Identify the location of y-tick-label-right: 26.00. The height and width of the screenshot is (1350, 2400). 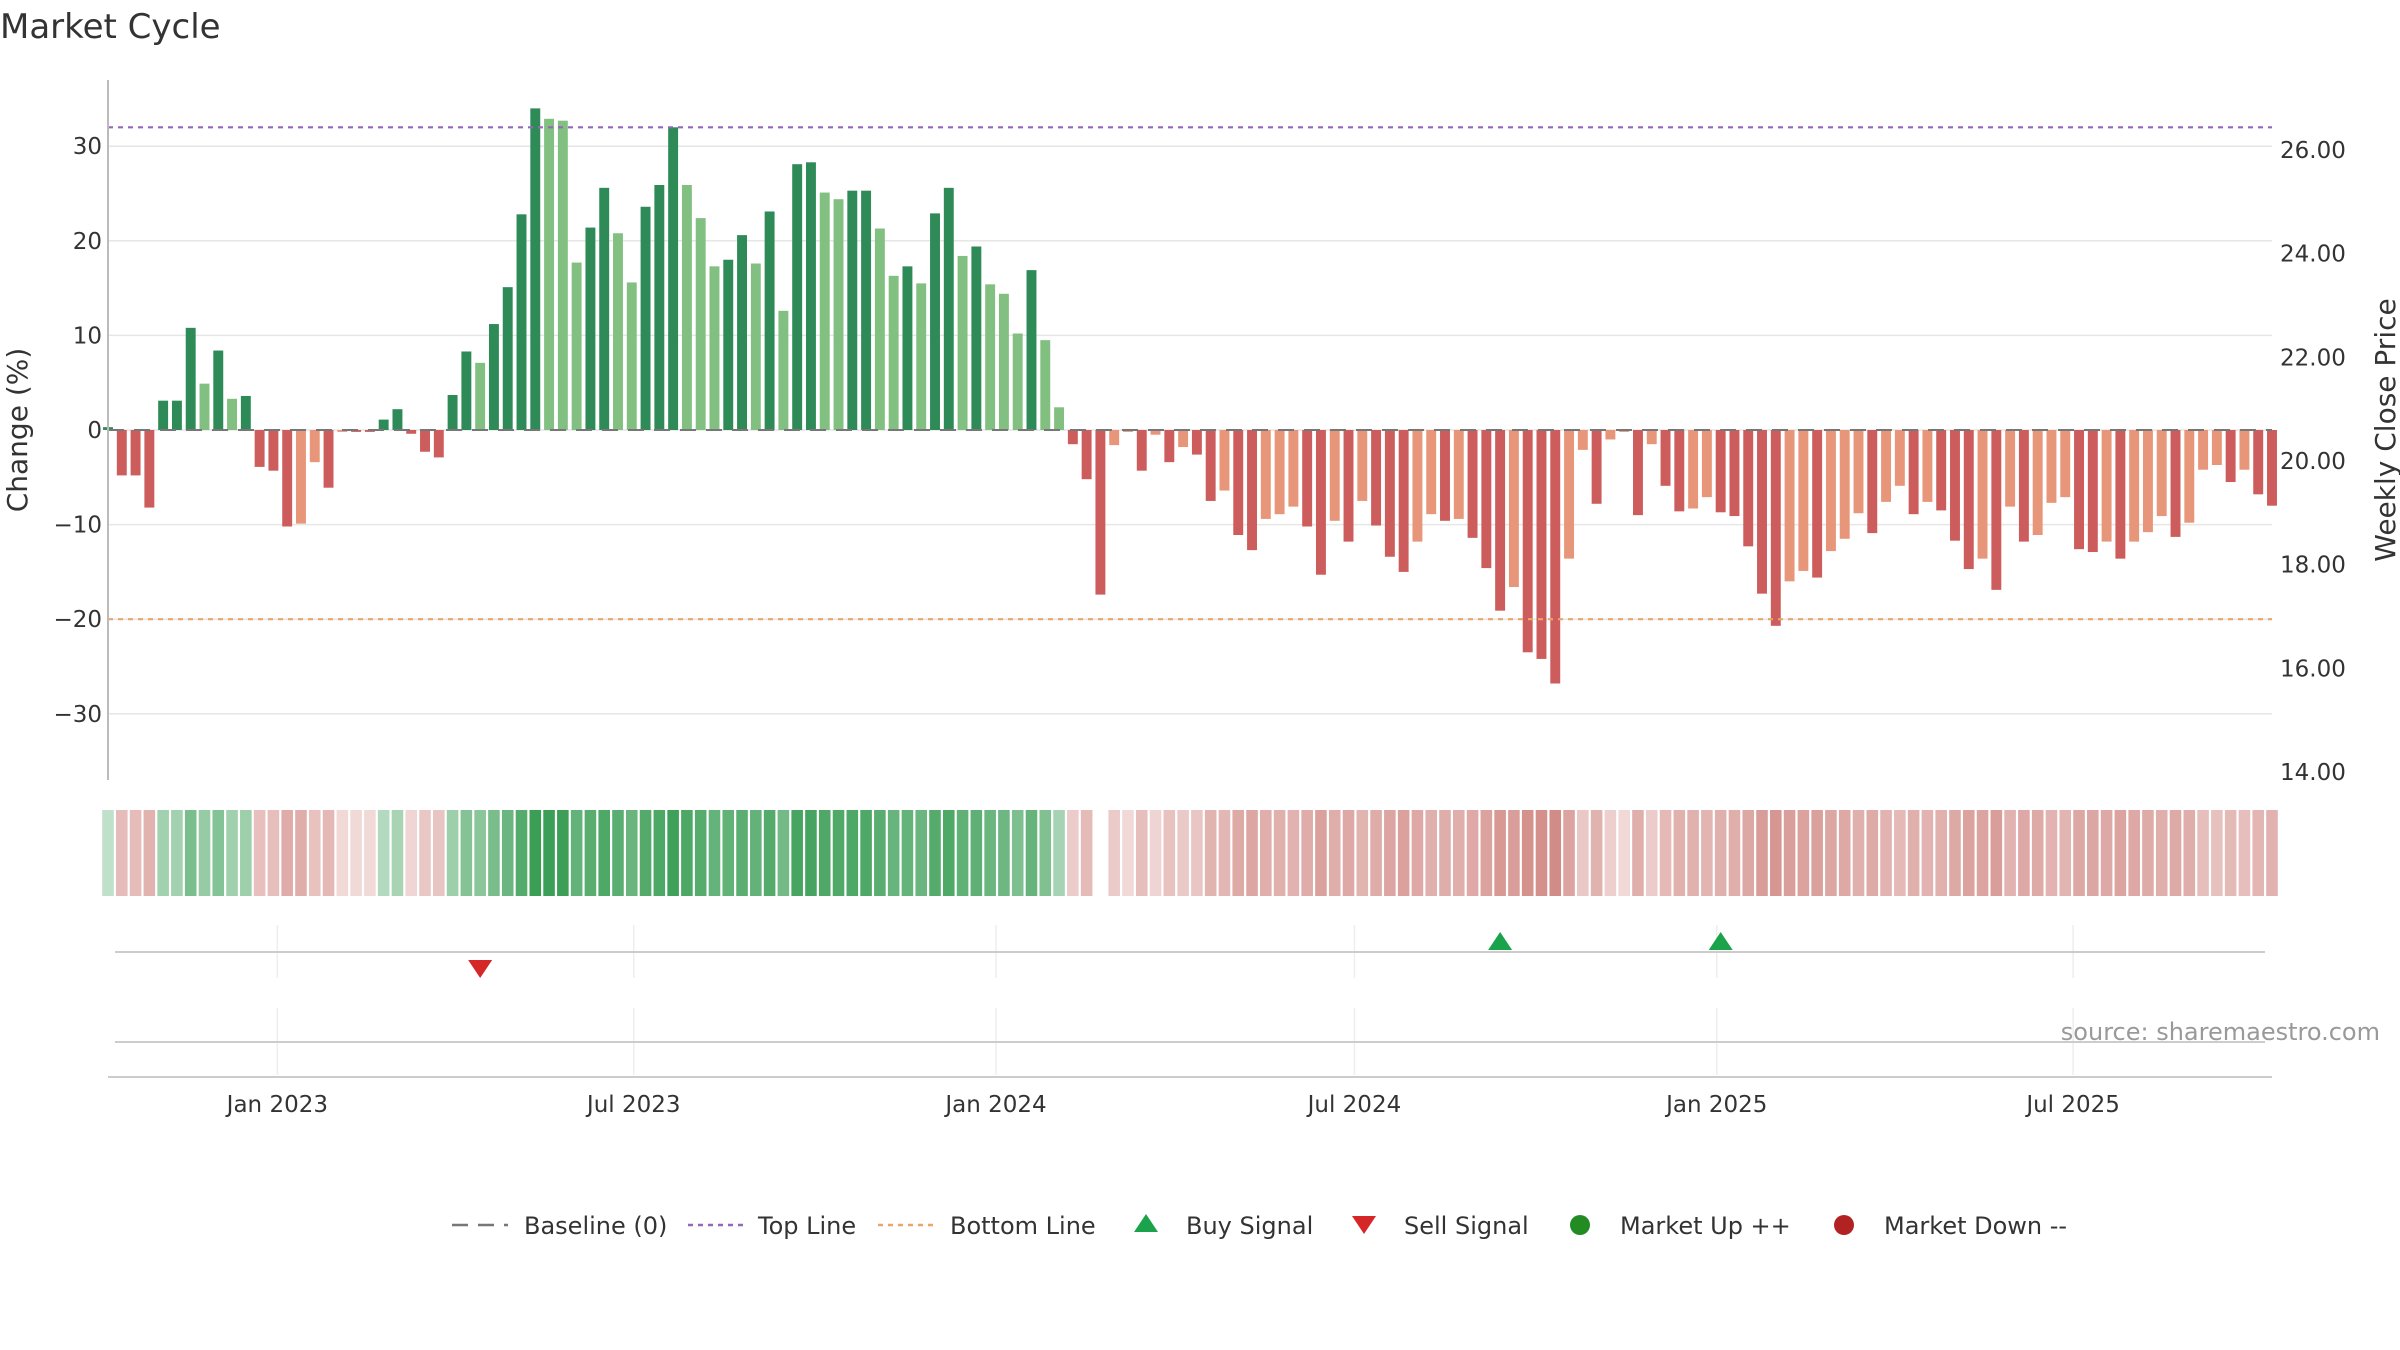
(2313, 151).